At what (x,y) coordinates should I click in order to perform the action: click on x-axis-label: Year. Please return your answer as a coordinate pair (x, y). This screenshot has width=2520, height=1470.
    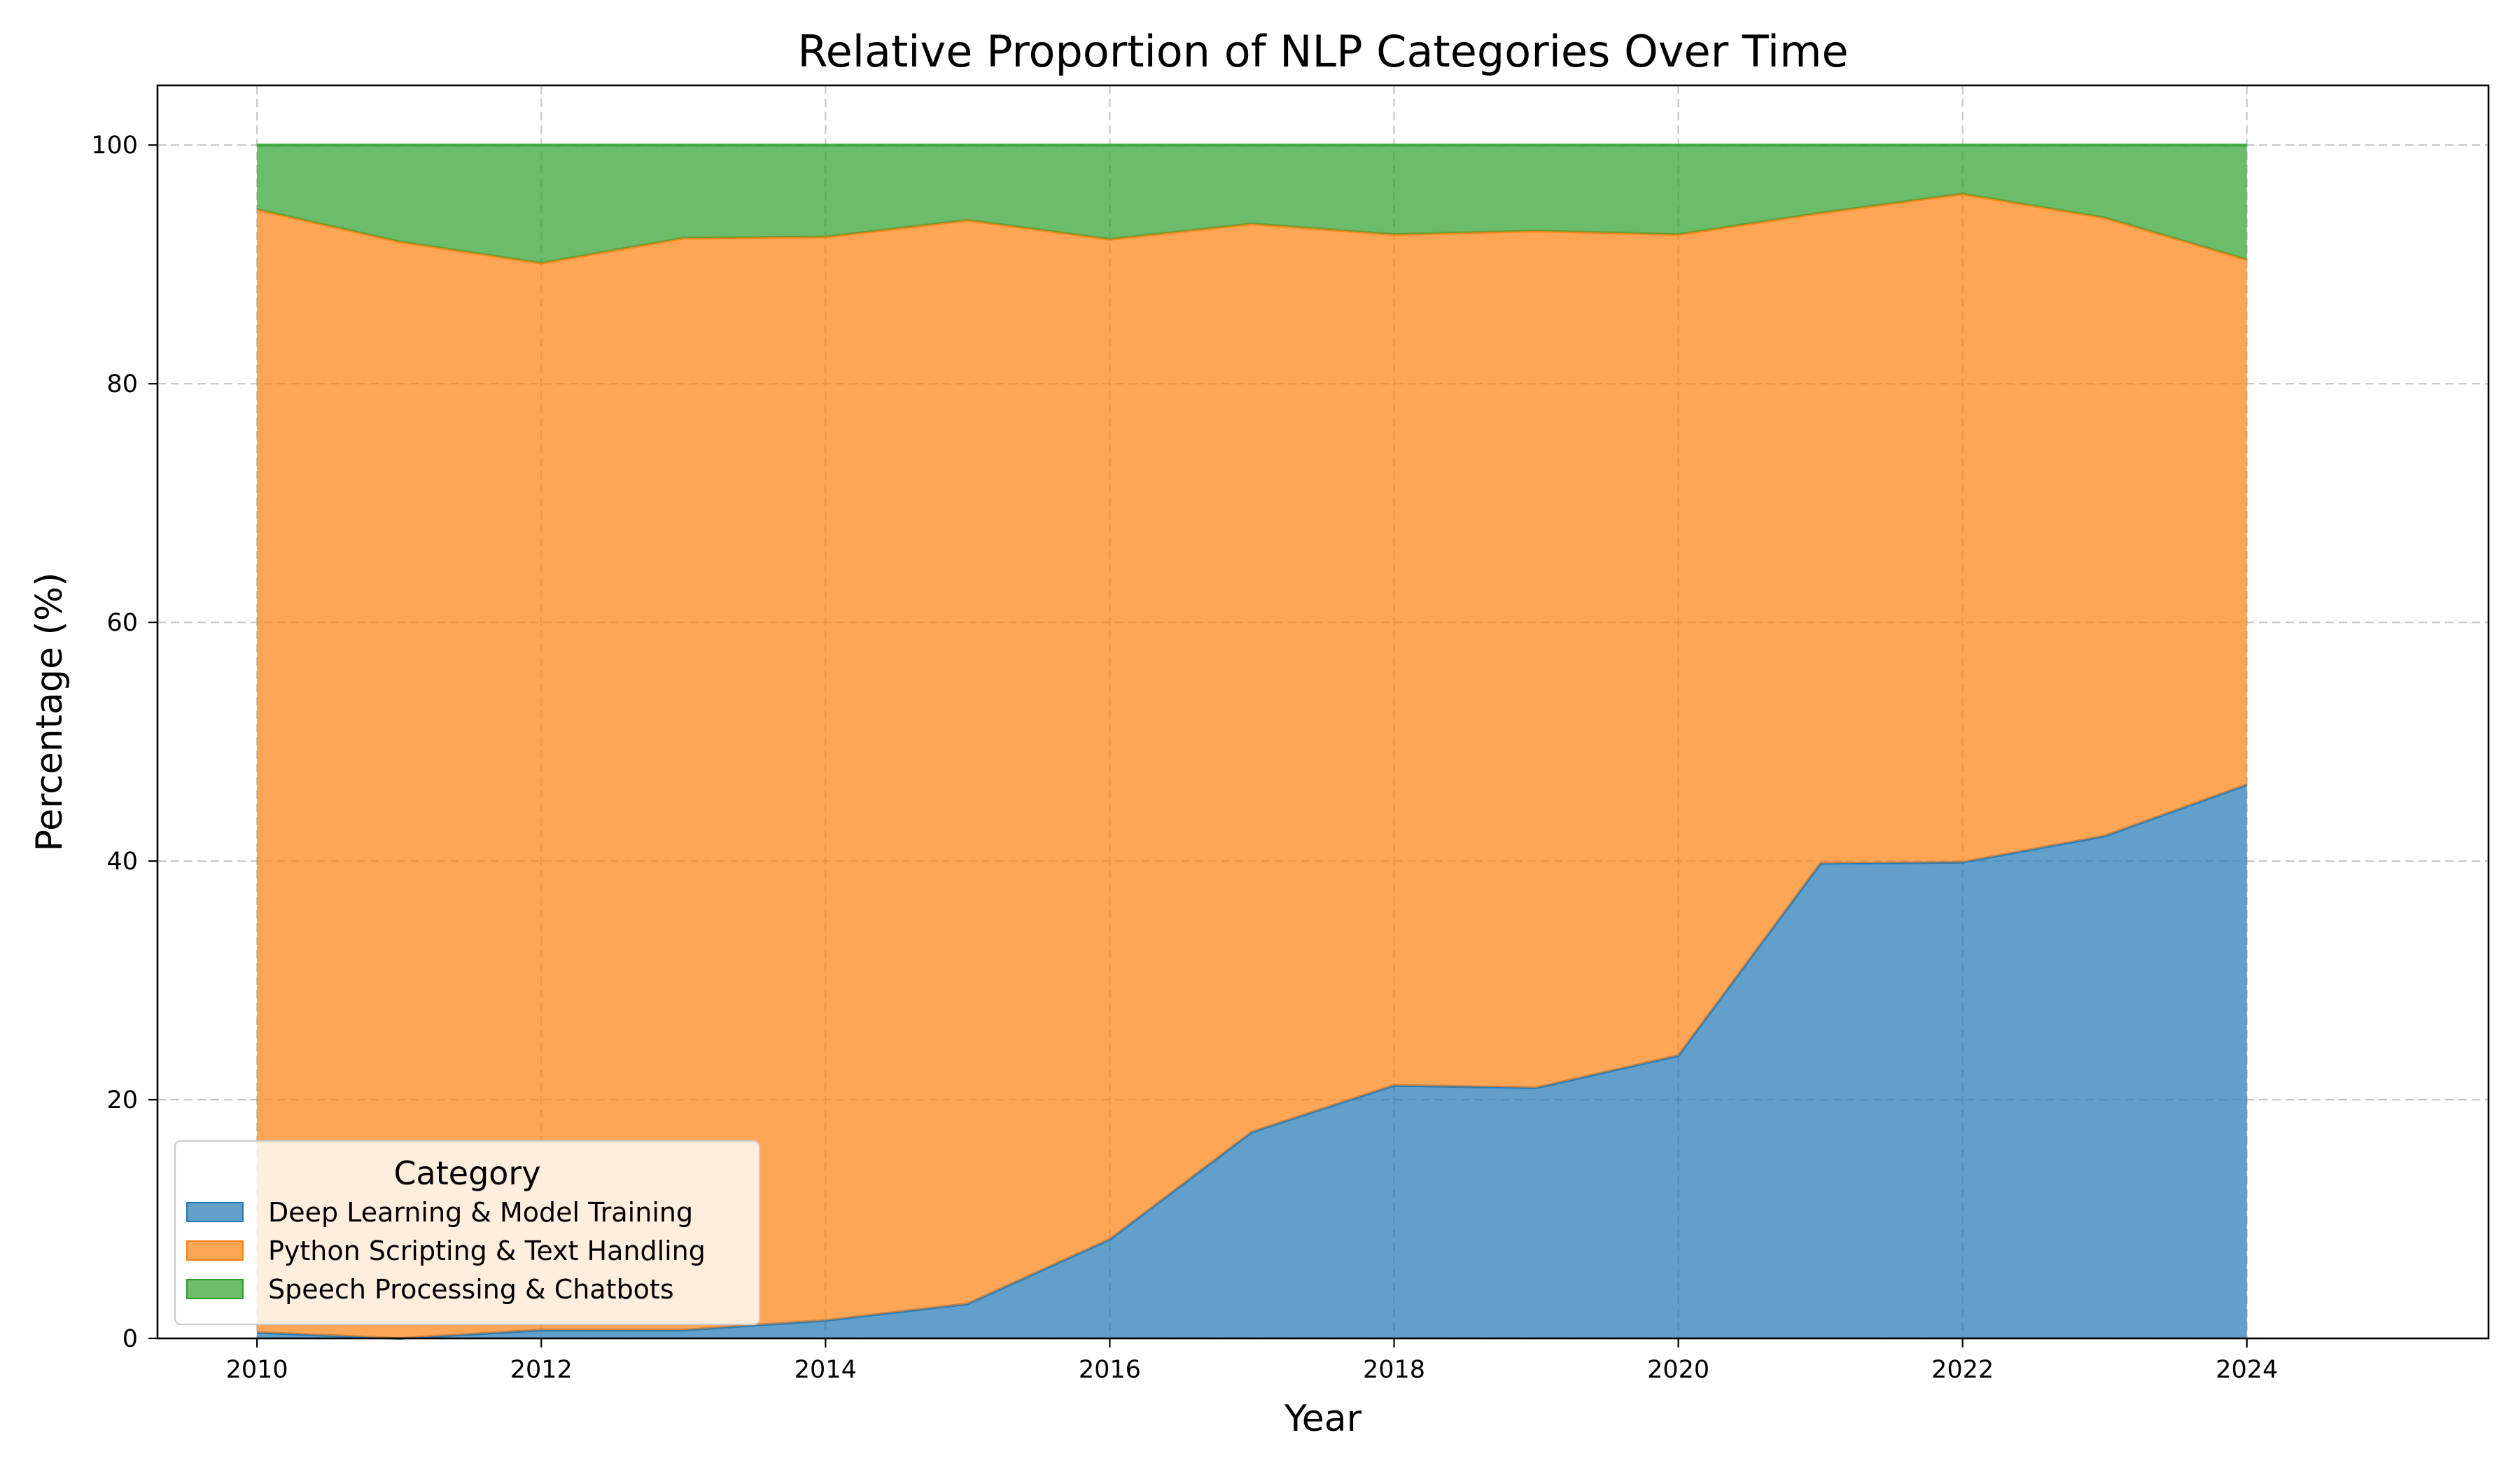
    Looking at the image, I should click on (1323, 1419).